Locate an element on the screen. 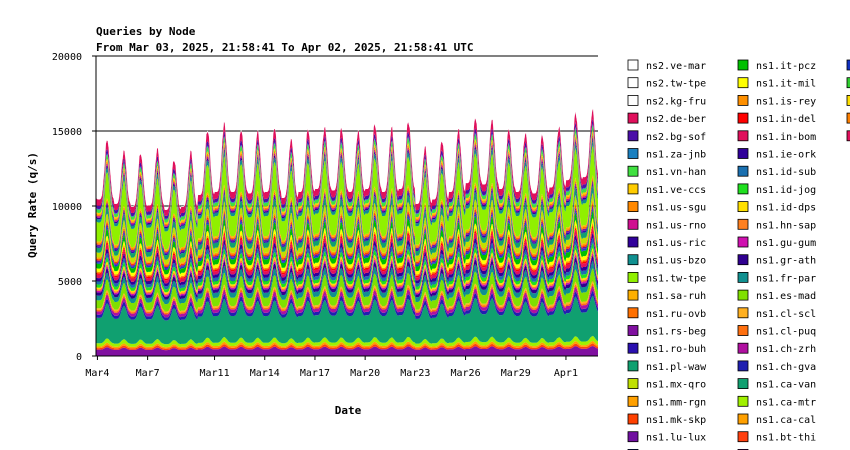 The width and height of the screenshot is (850, 450). legend-label: ns2.bg-sof is located at coordinates (676, 137).